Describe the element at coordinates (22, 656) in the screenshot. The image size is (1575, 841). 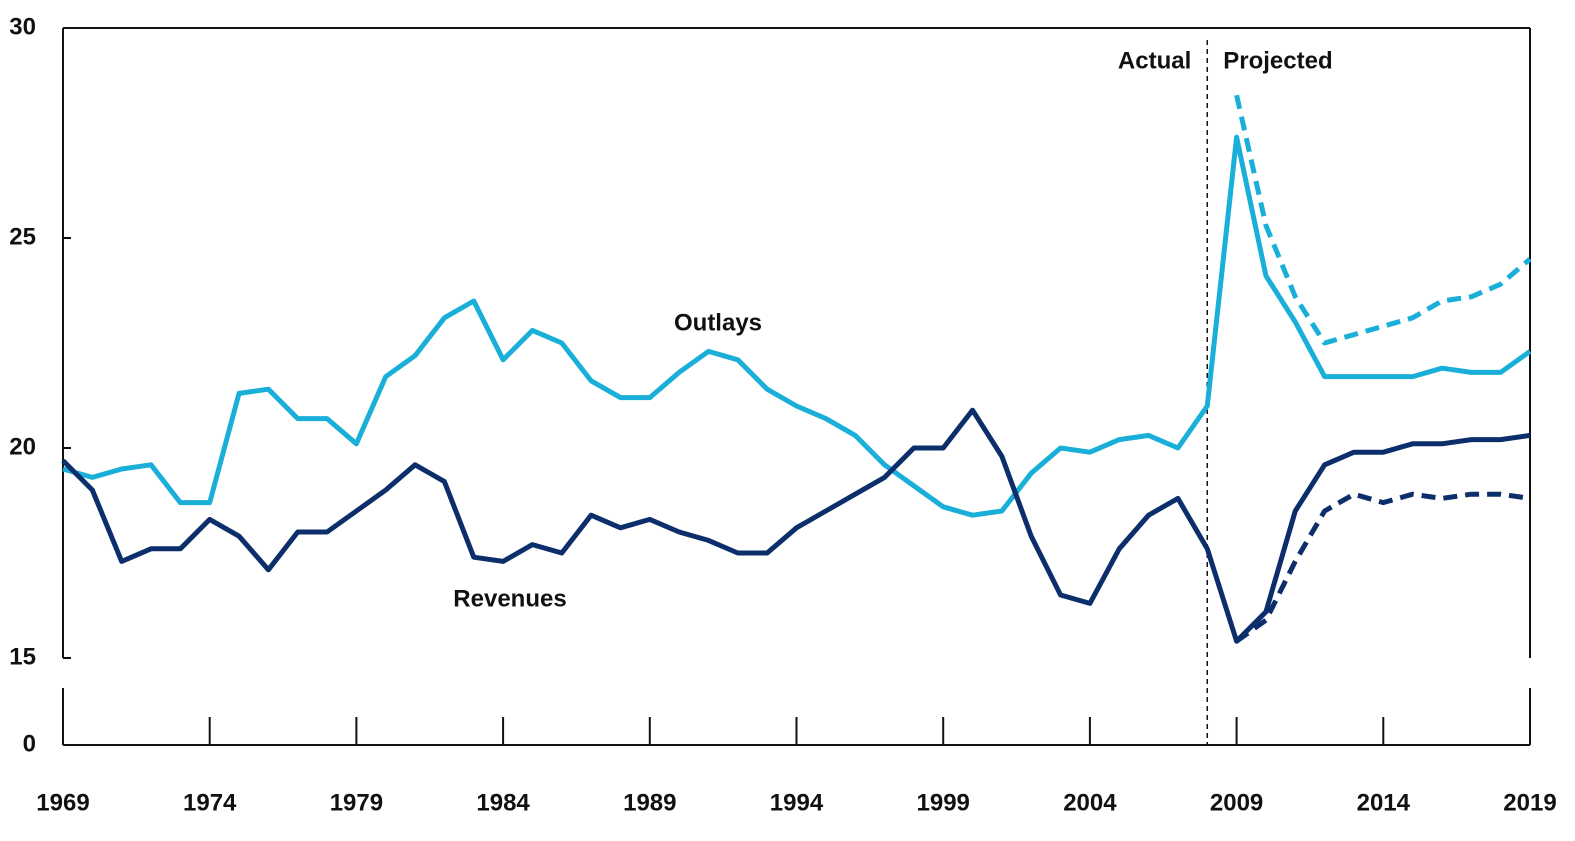
I see `y-tick-label: 15` at that location.